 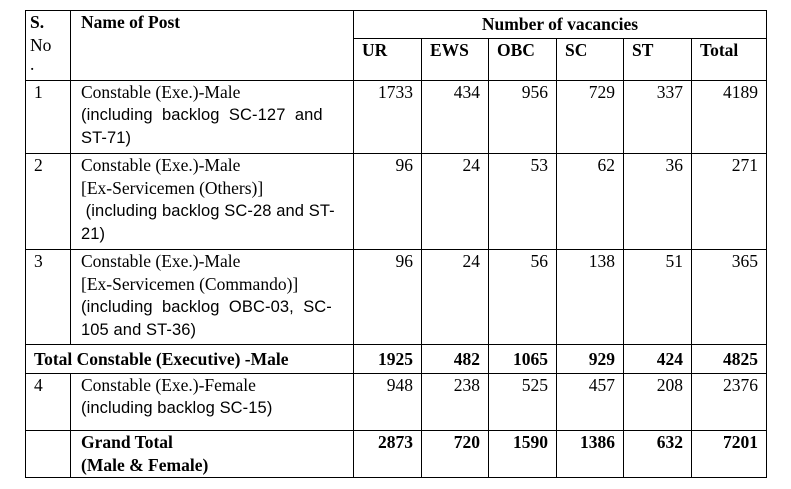 What do you see at coordinates (177, 408) in the screenshot?
I see `post-note: (including backlog SC-15)` at bounding box center [177, 408].